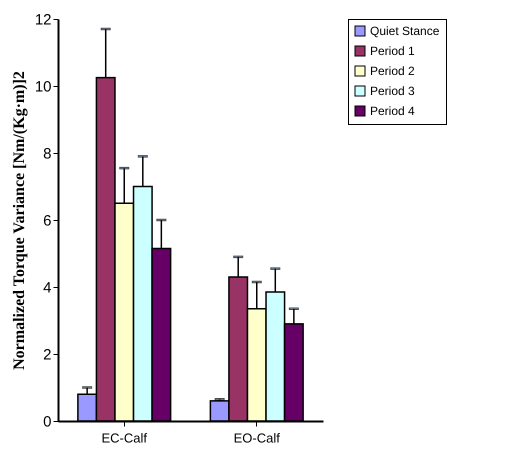 The width and height of the screenshot is (515, 456). What do you see at coordinates (47, 422) in the screenshot?
I see `y-tick-label: 0` at bounding box center [47, 422].